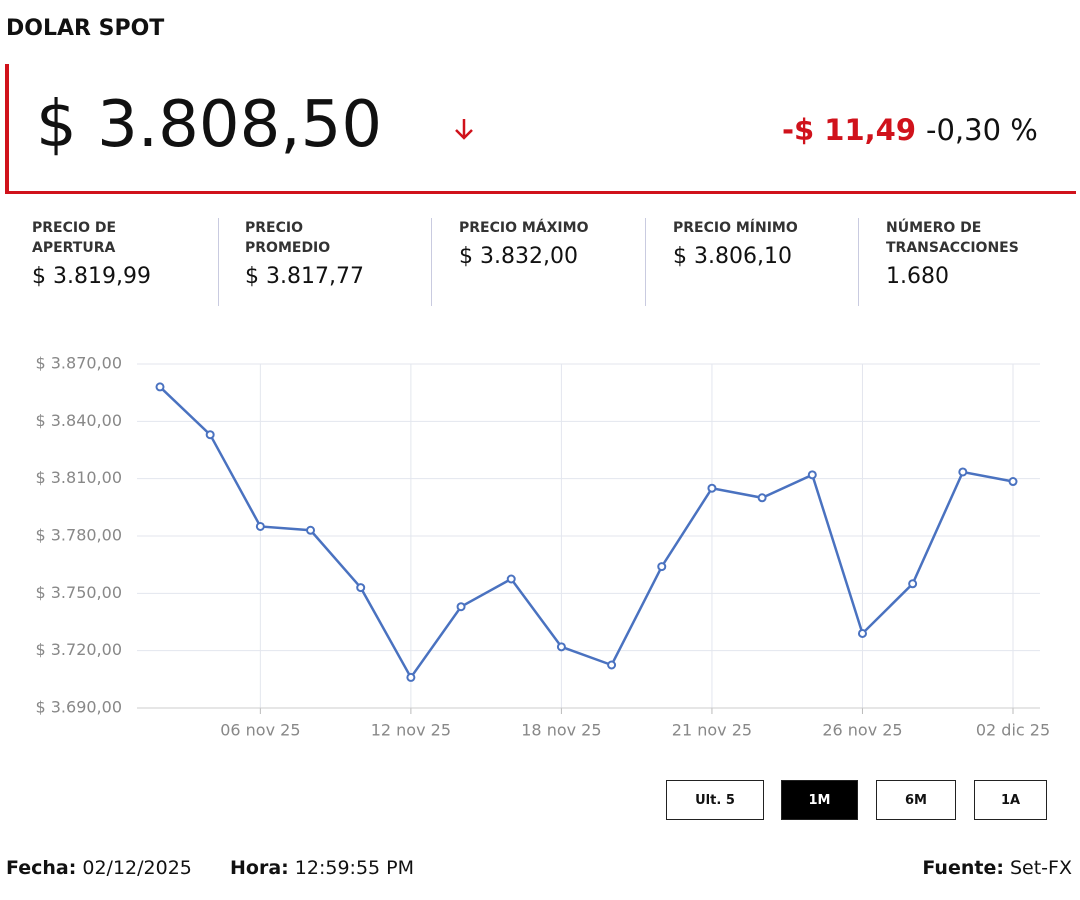 Image resolution: width=1080 pixels, height=900 pixels. I want to click on stat: PRECIO DE APERTURA $ 3.819,99, so click(127, 262).